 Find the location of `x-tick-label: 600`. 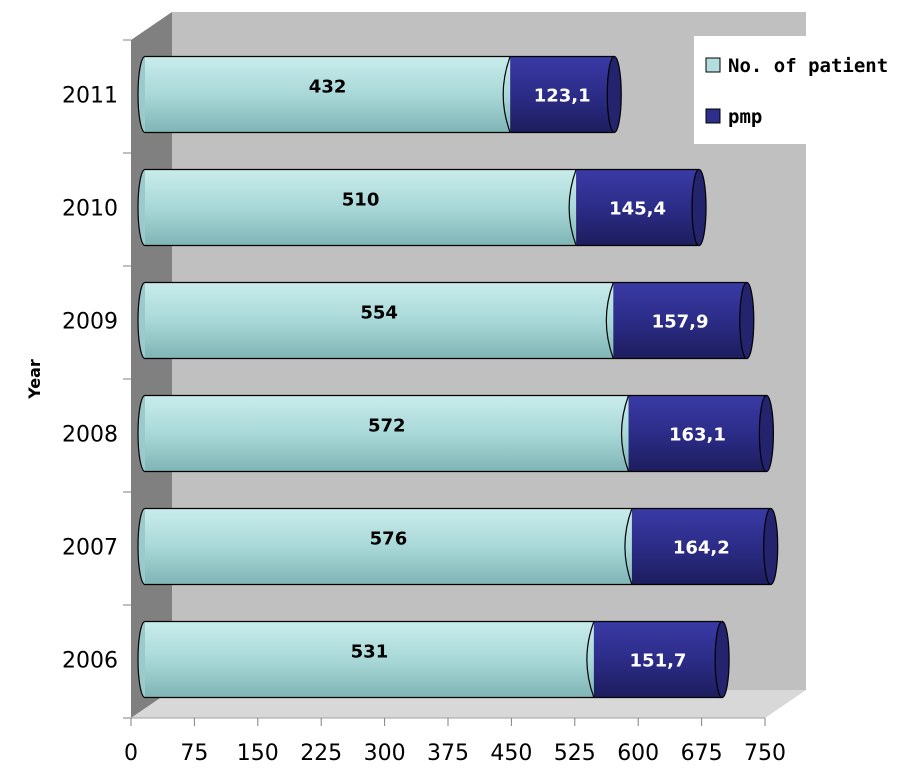

x-tick-label: 600 is located at coordinates (638, 753).